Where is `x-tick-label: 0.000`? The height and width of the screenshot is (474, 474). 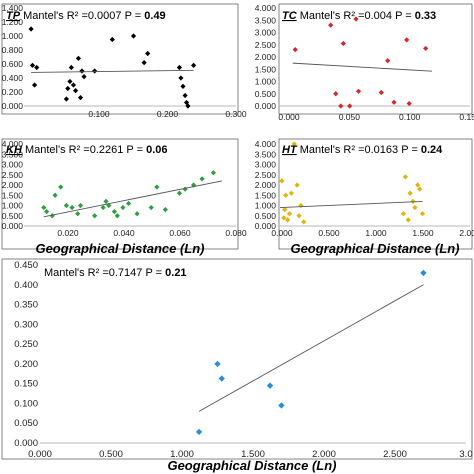
x-tick-label: 0.000 is located at coordinates (289, 117).